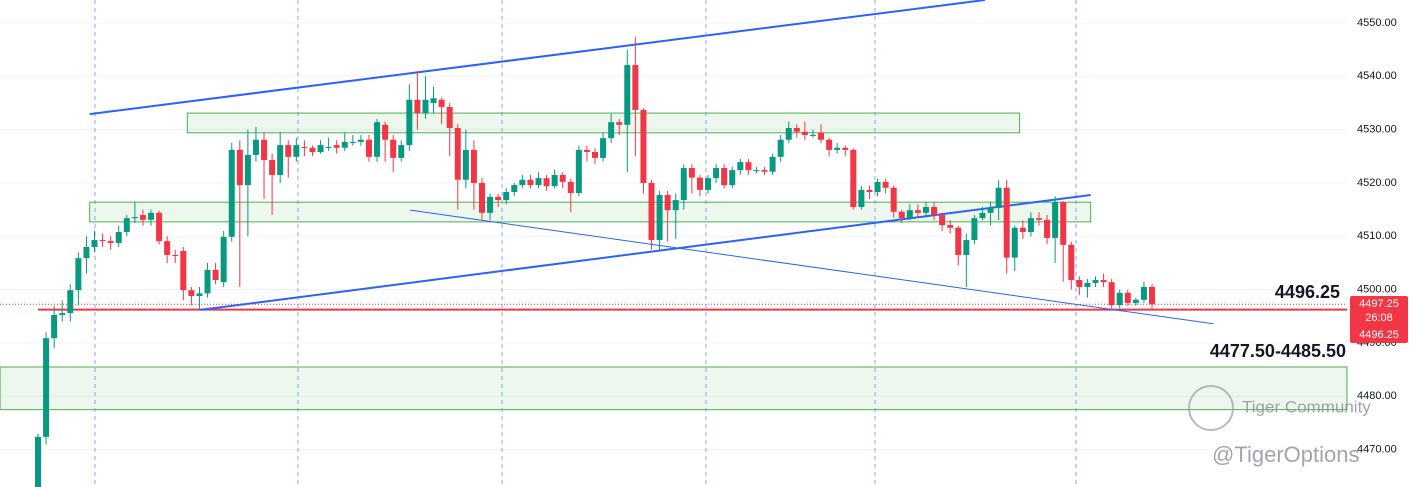 This screenshot has width=1413, height=487. Describe the element at coordinates (1379, 318) in the screenshot. I see `price-tag-text: 26:08` at that location.